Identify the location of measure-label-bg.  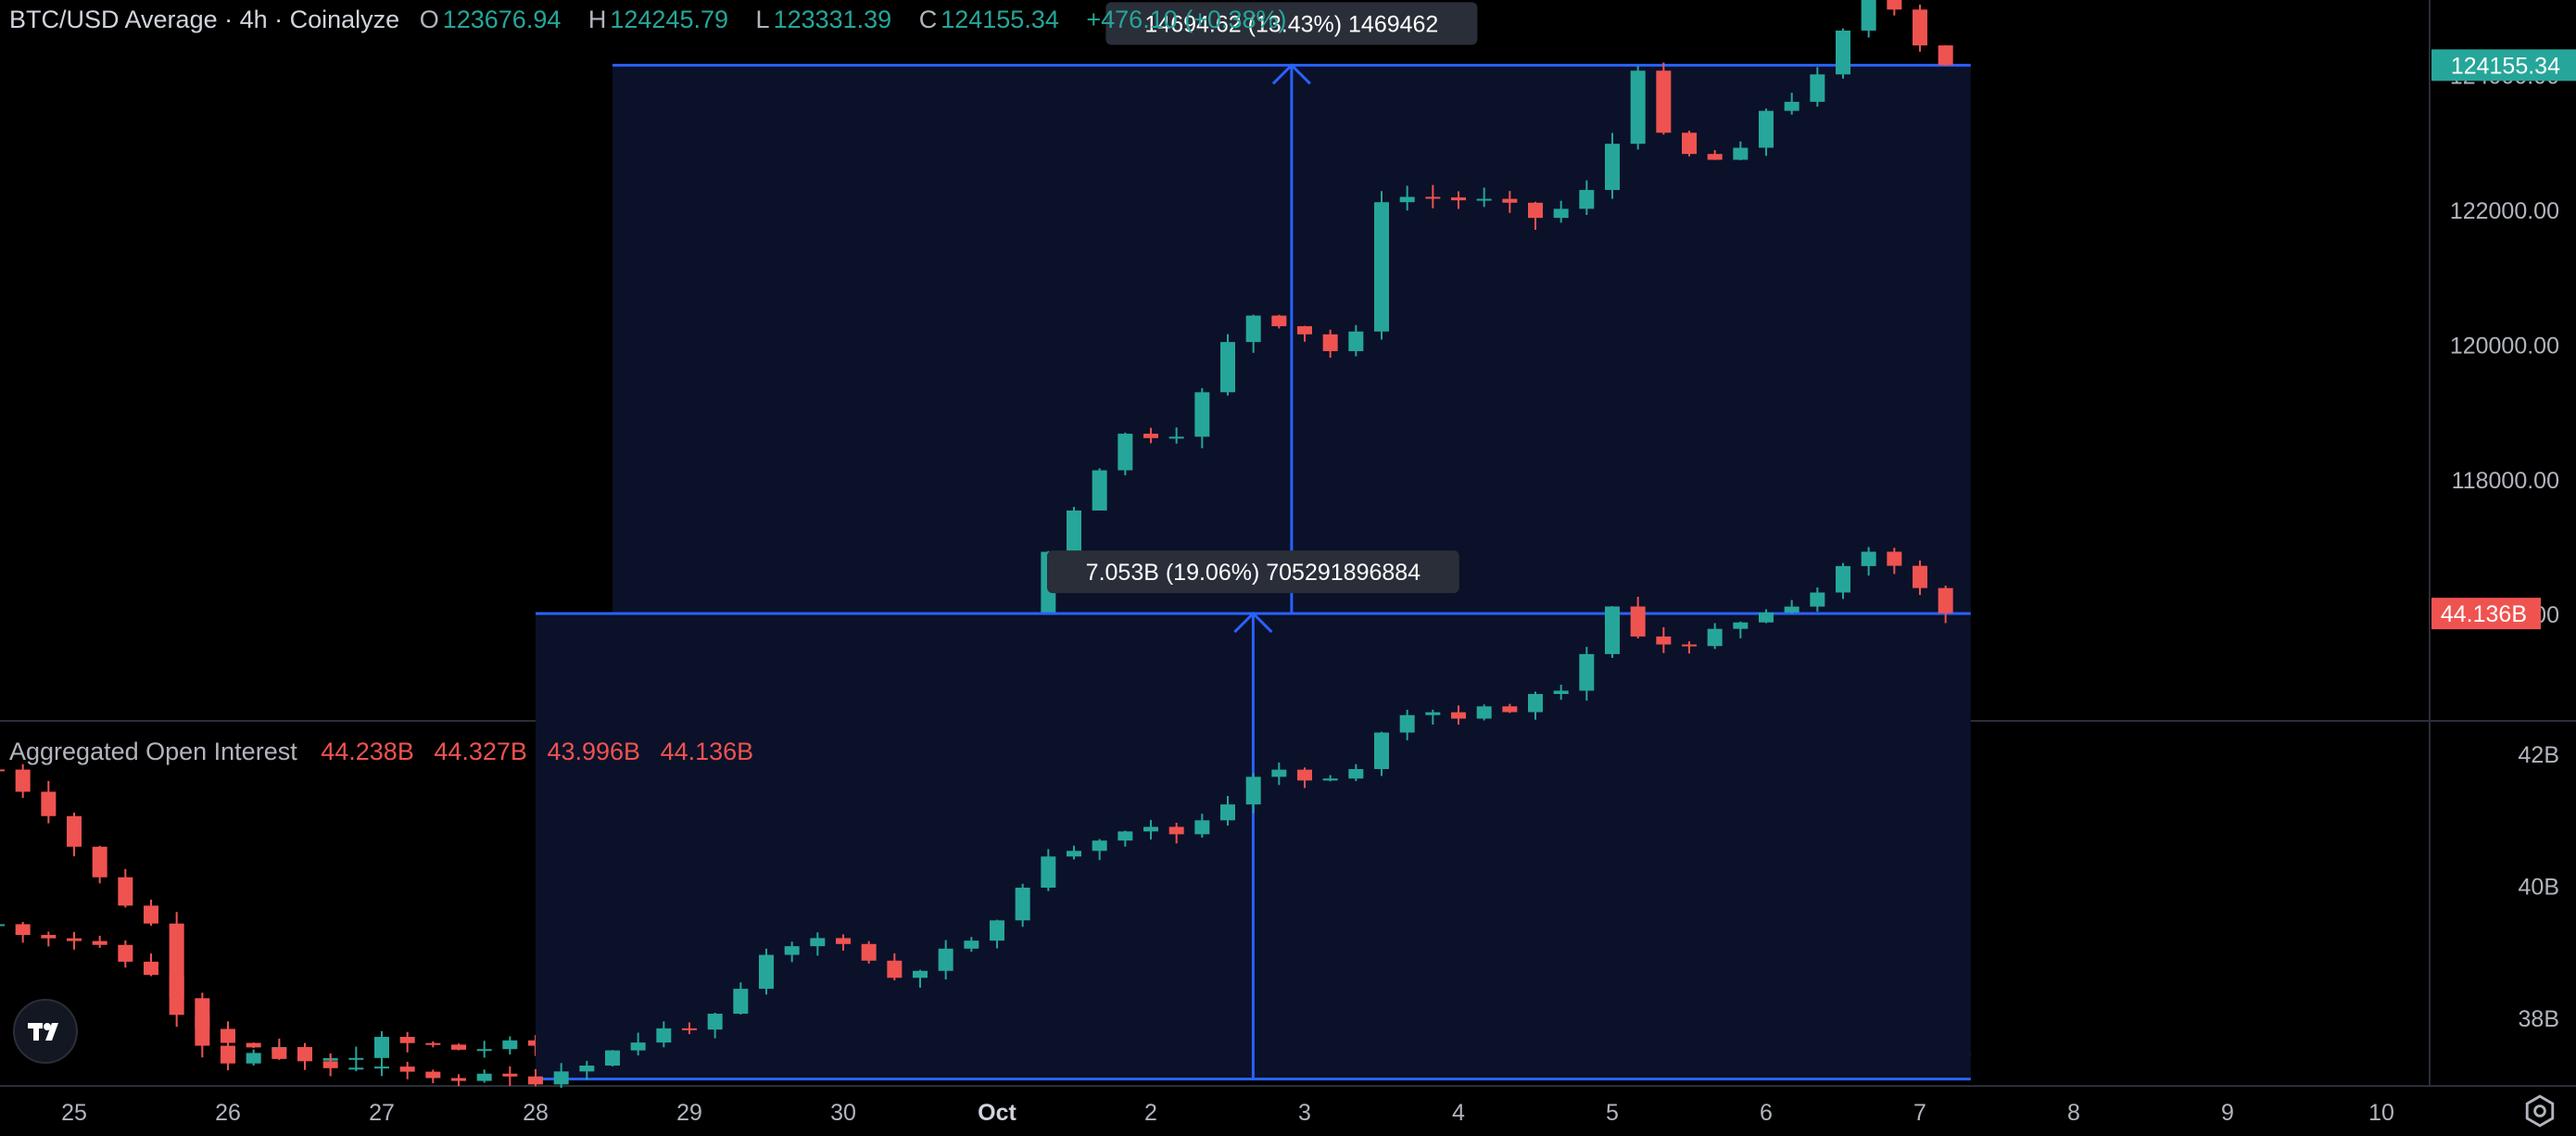
(1291, 23).